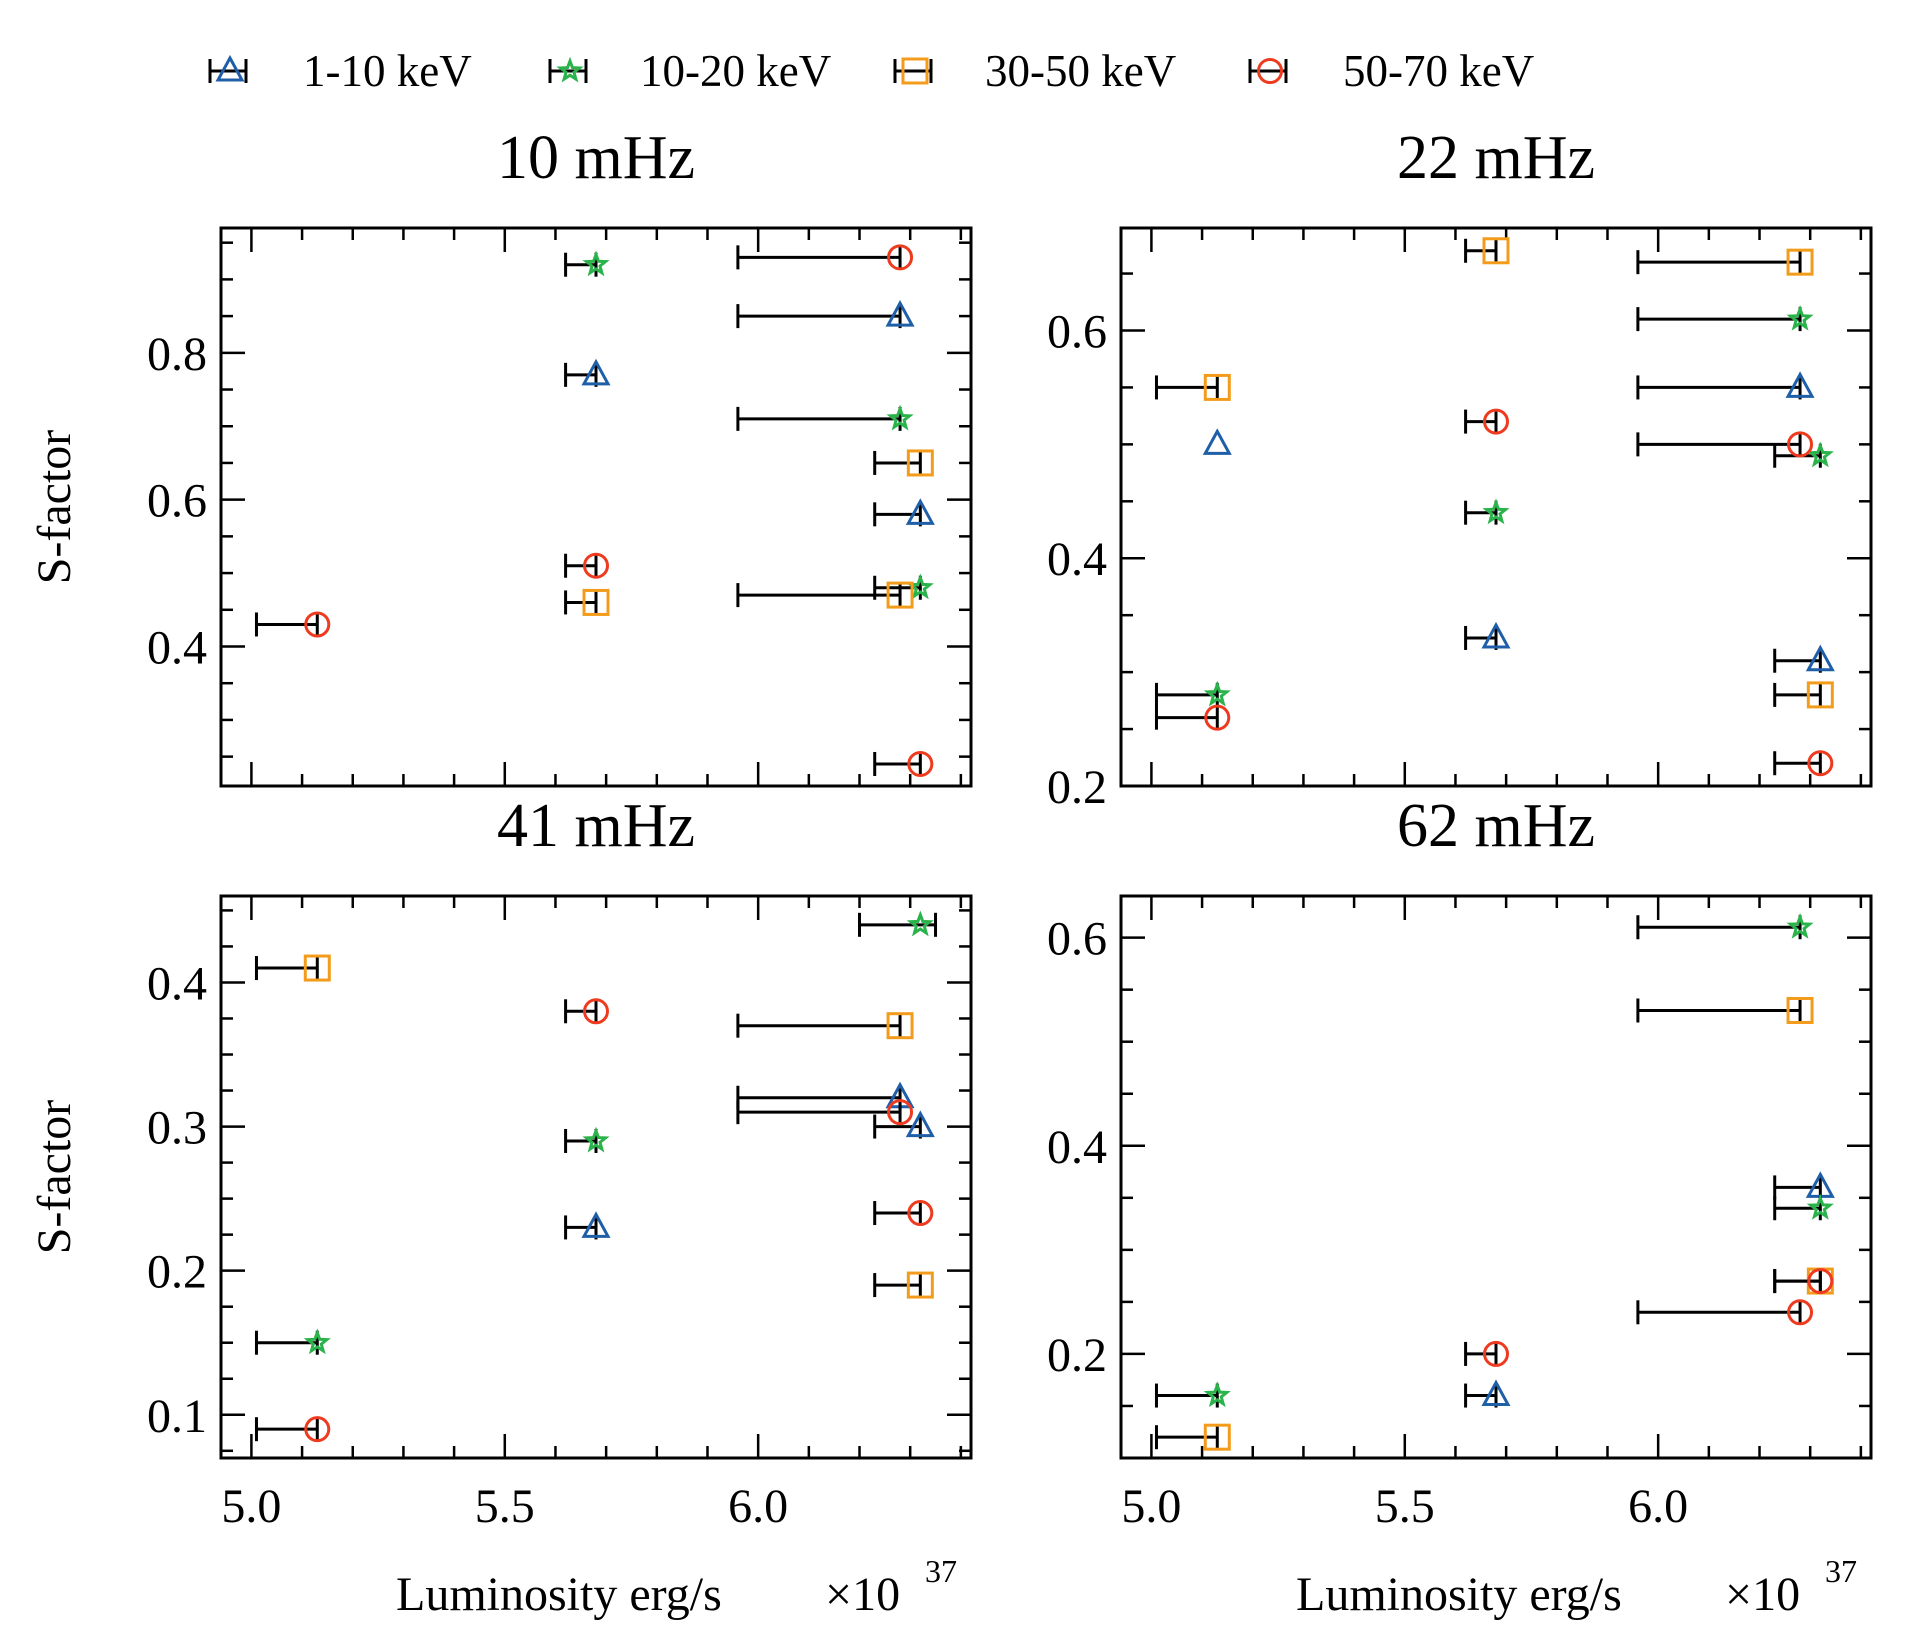 This screenshot has width=1919, height=1635. What do you see at coordinates (177, 354) in the screenshot?
I see `y-tick-label: 0.8` at bounding box center [177, 354].